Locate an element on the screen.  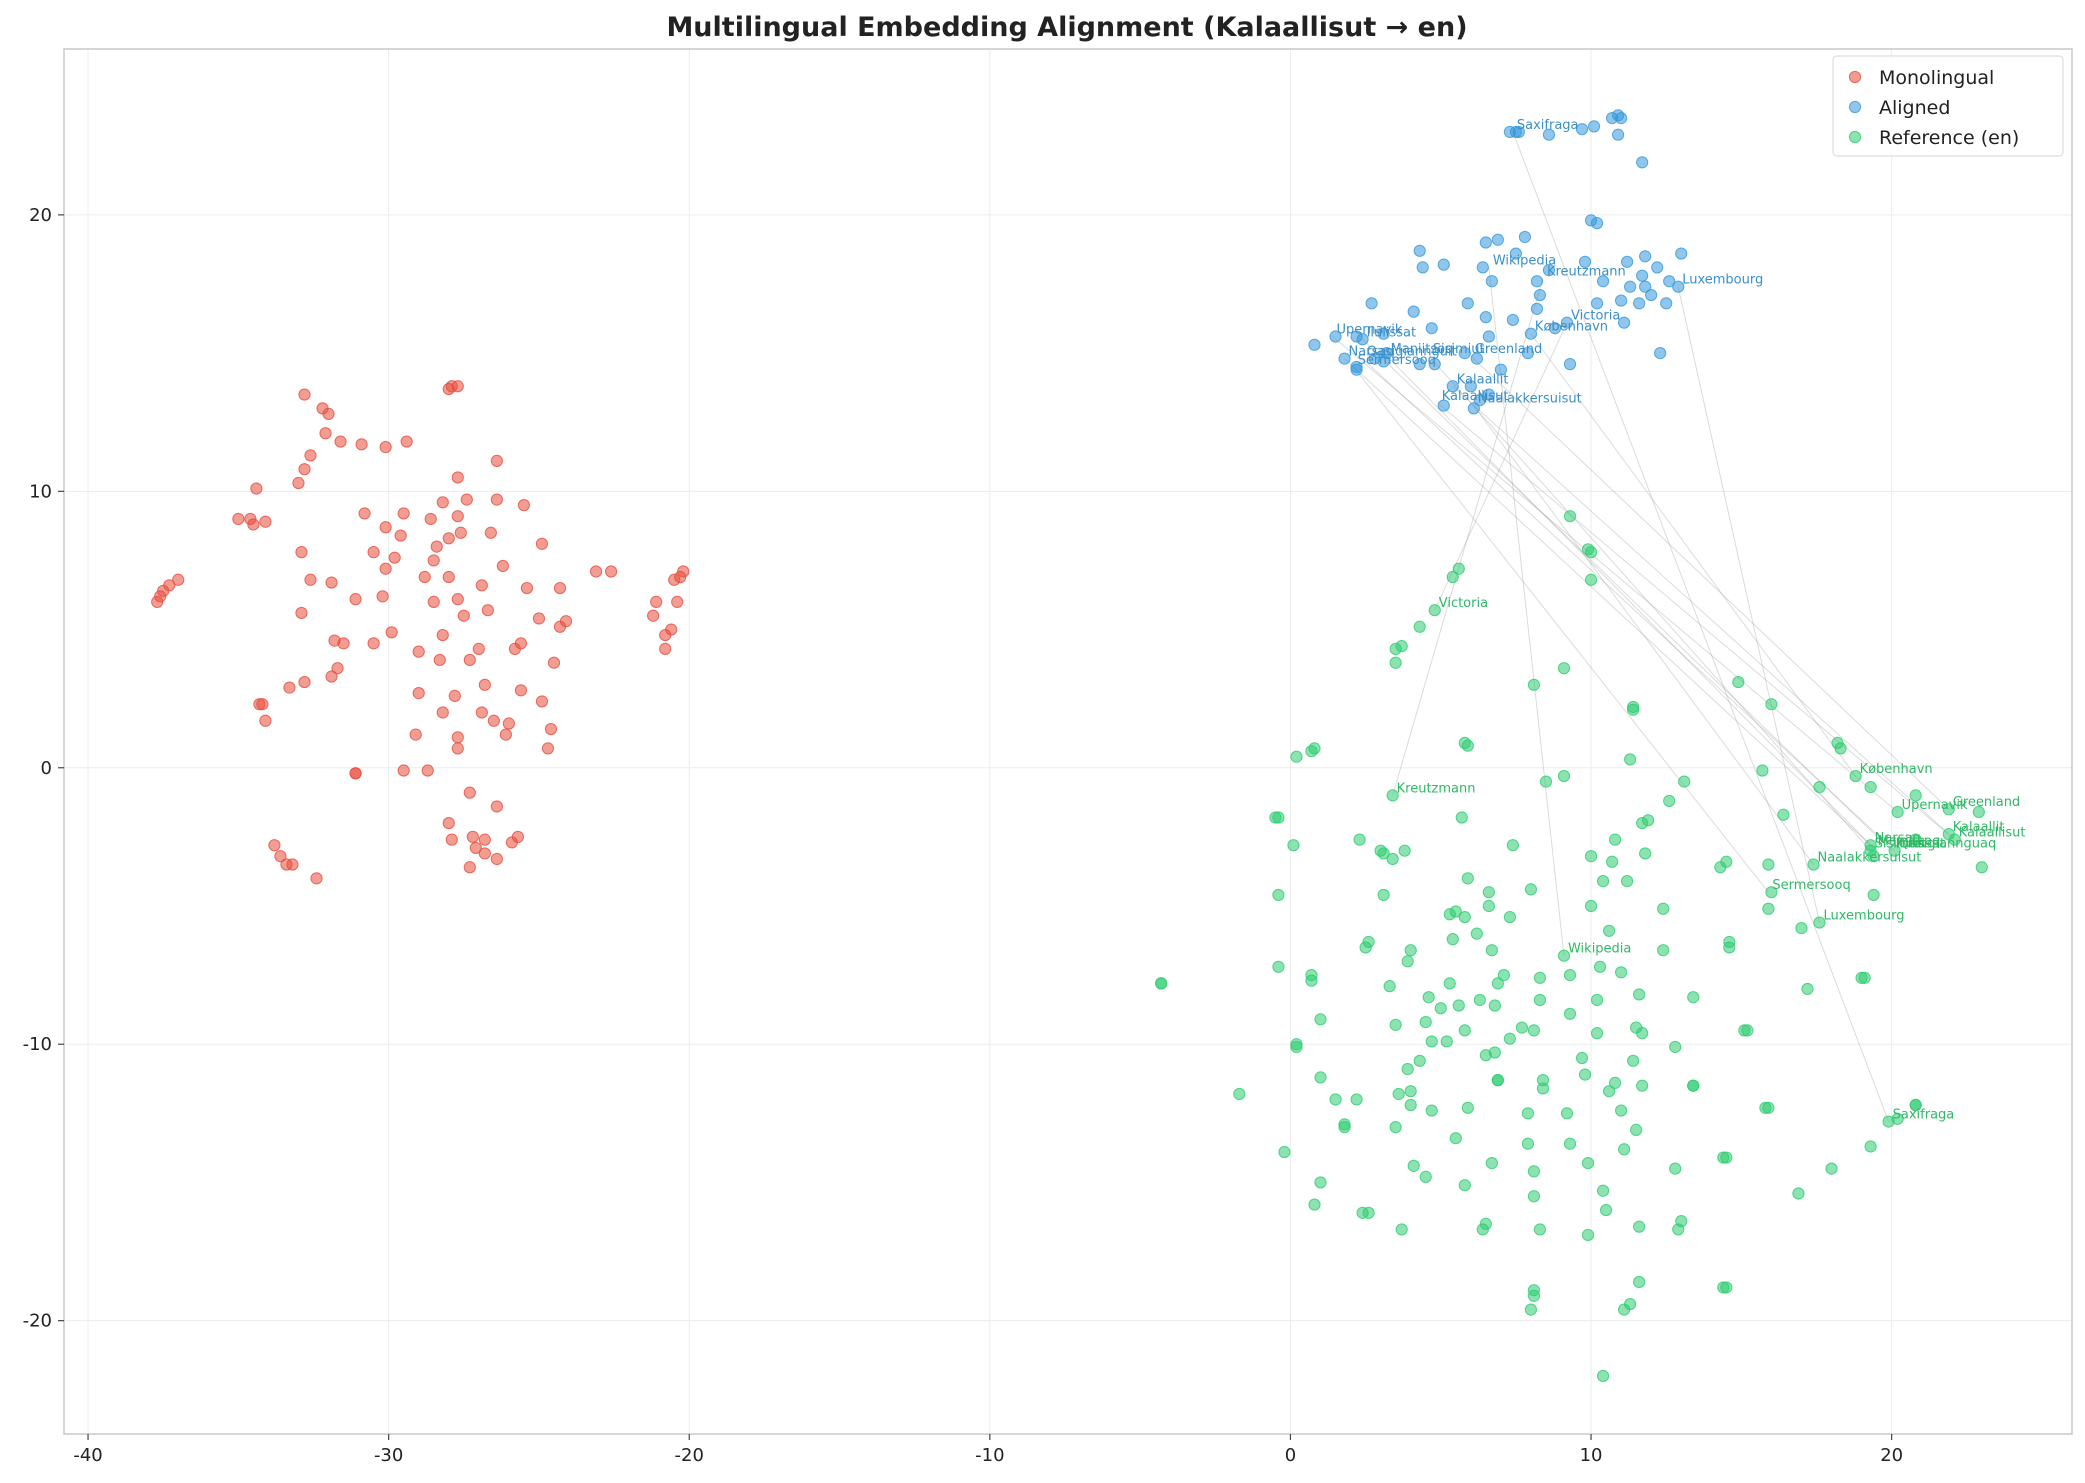
point-label: Wikipedia is located at coordinates (1524, 260).